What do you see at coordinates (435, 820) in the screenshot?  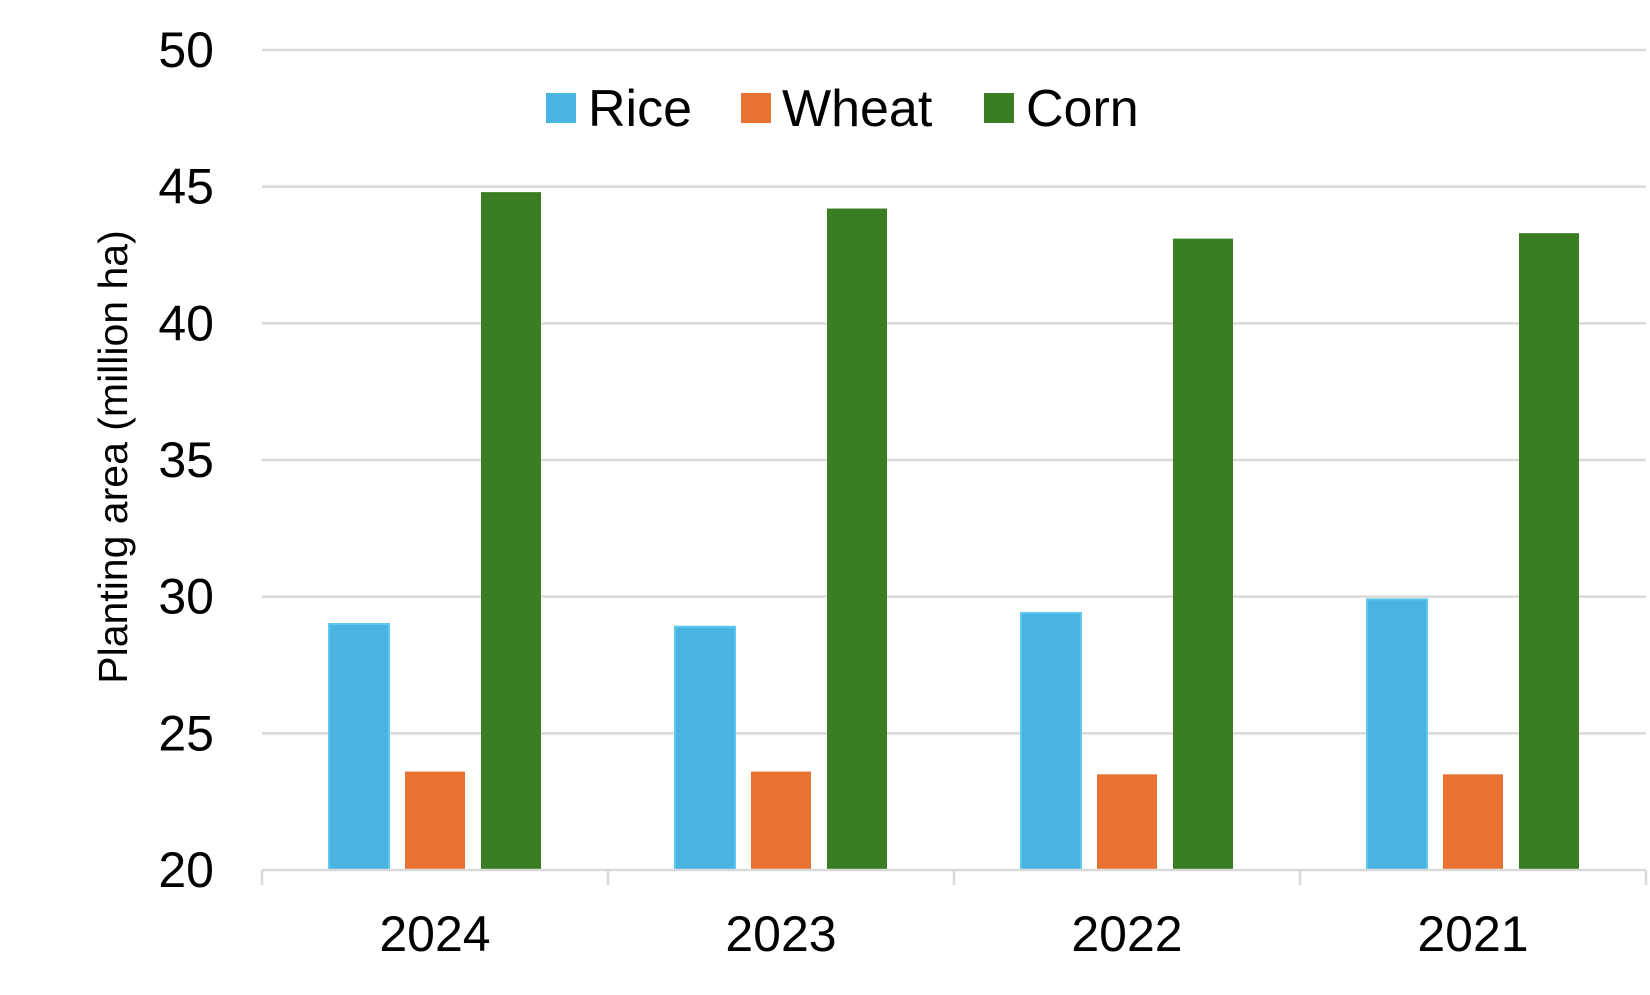 I see `bar-wheat-2024` at bounding box center [435, 820].